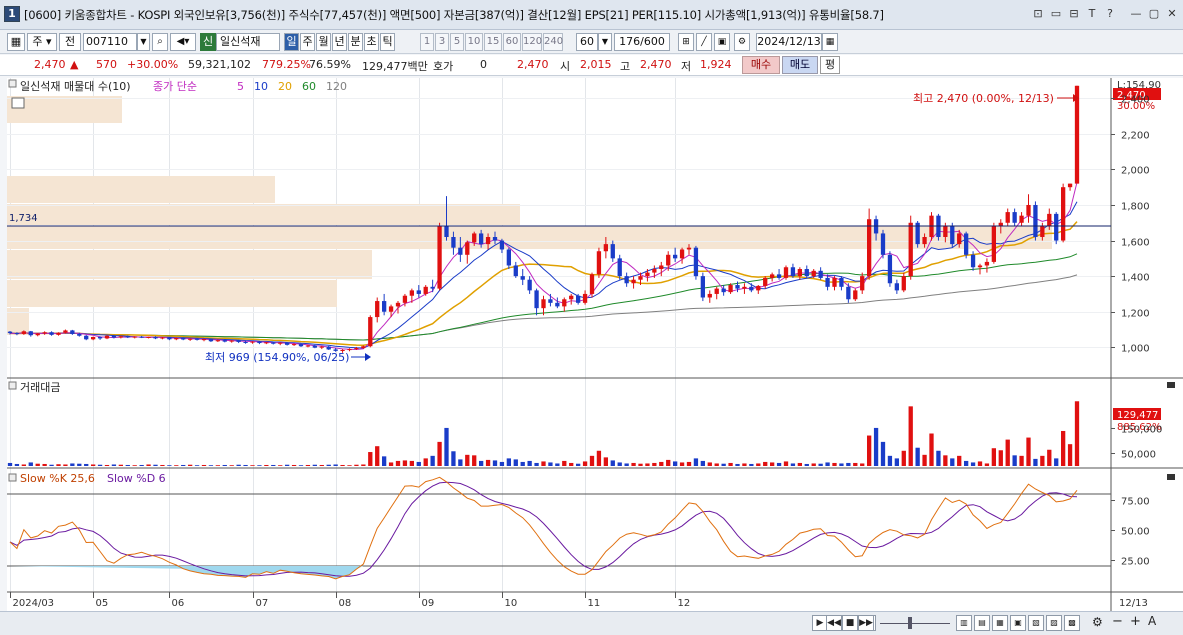 Image resolution: width=1183 pixels, height=635 pixels. I want to click on period-3: 월, so click(323, 42).